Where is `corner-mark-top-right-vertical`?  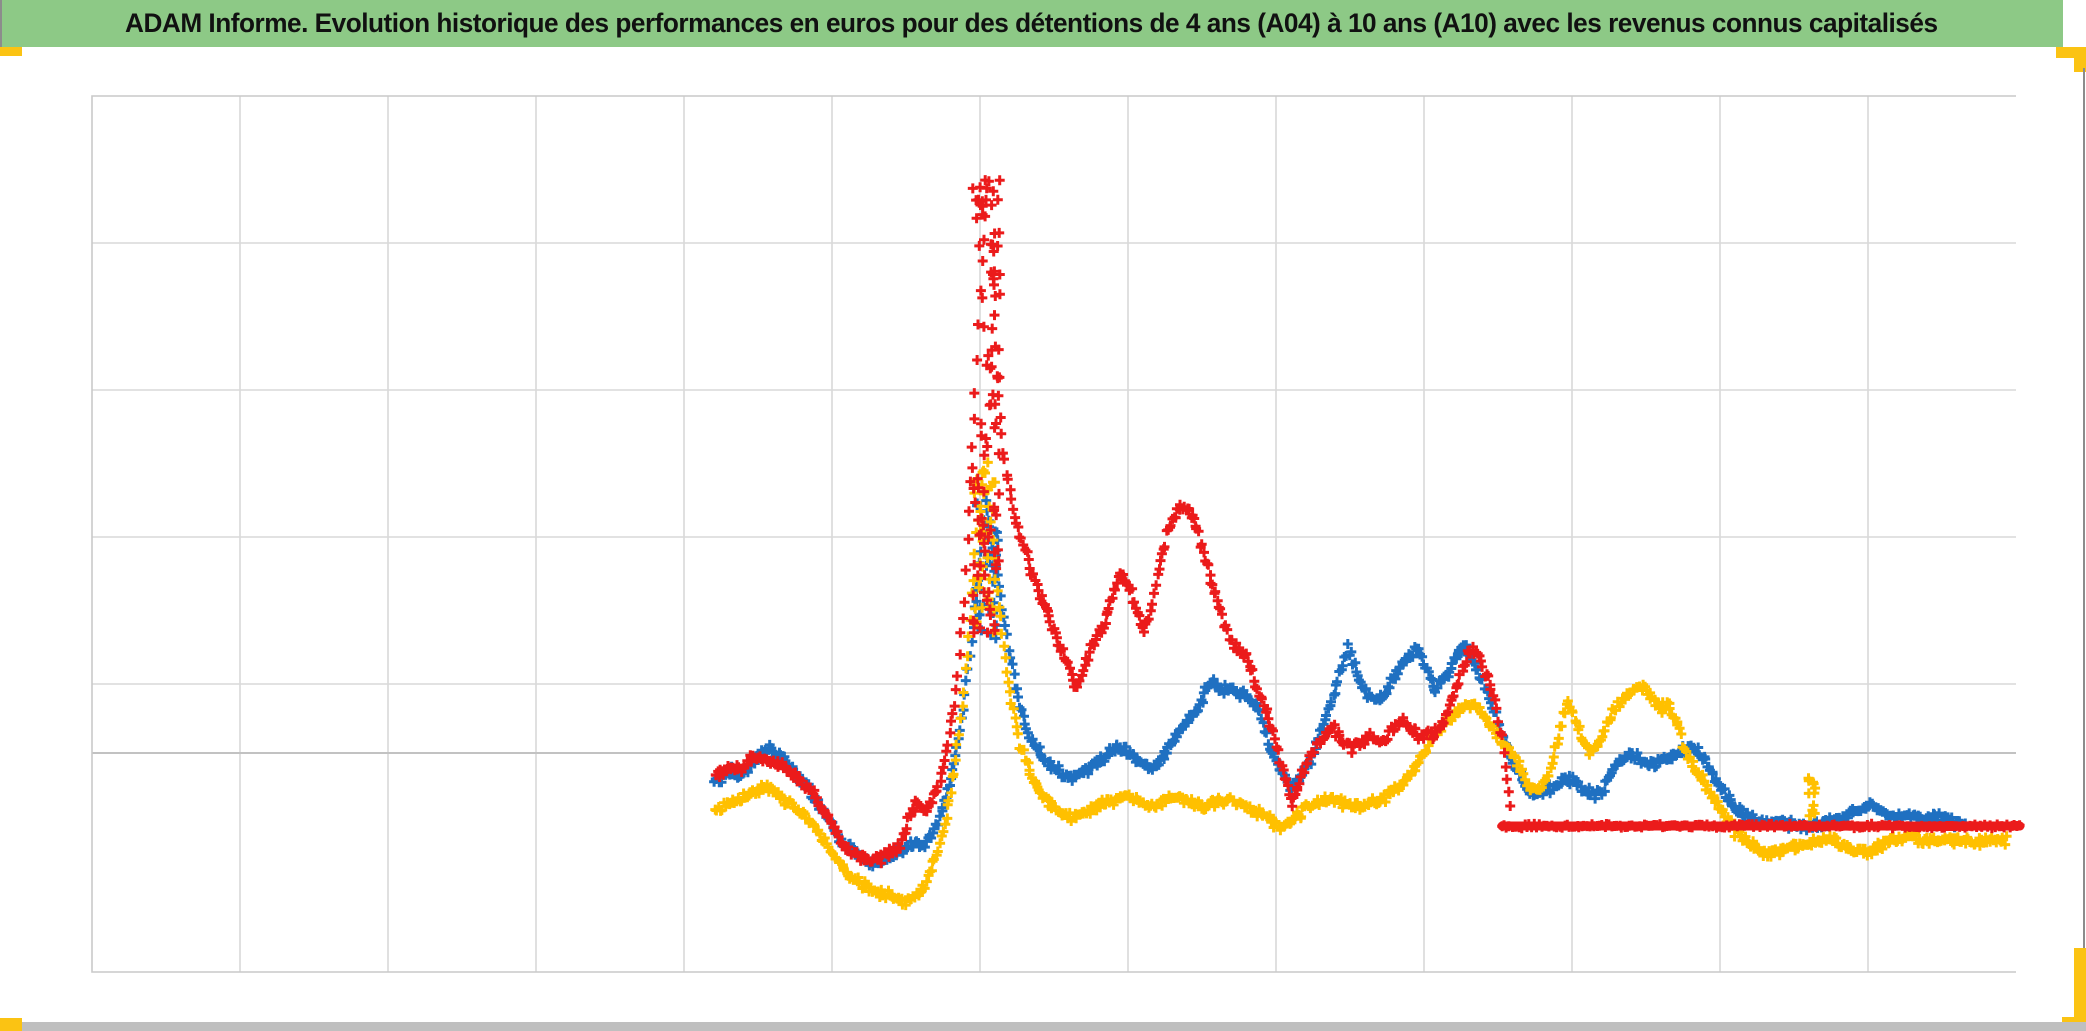
corner-mark-top-right-vertical is located at coordinates (2080, 59).